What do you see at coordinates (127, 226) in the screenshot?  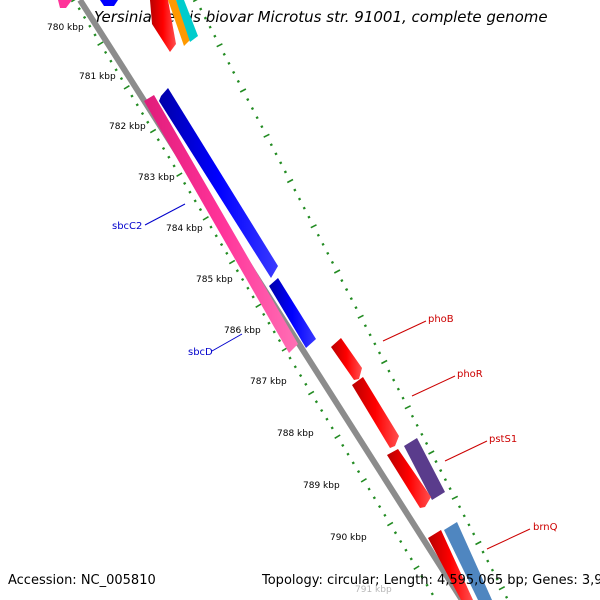 I see `gene-label-sbcC2: sbcC2` at bounding box center [127, 226].